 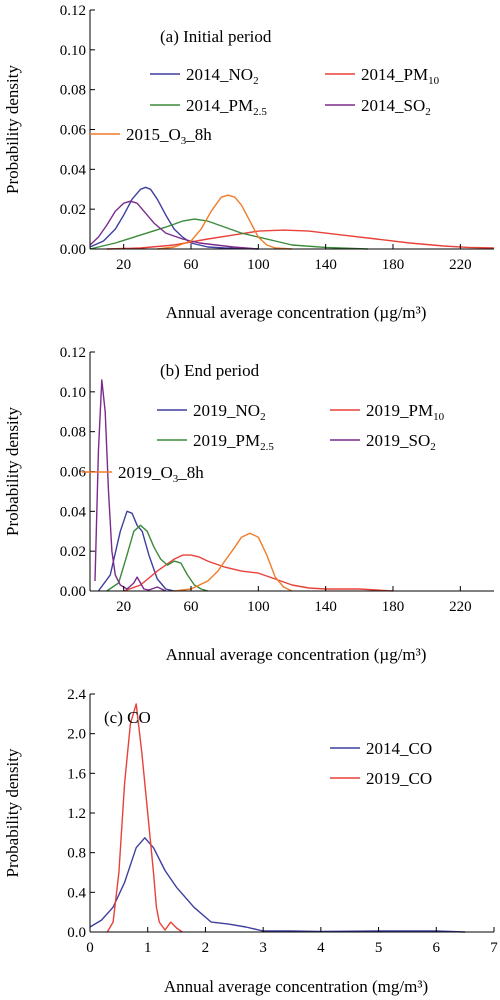 I want to click on series-line-2019-no2, so click(x=136, y=551).